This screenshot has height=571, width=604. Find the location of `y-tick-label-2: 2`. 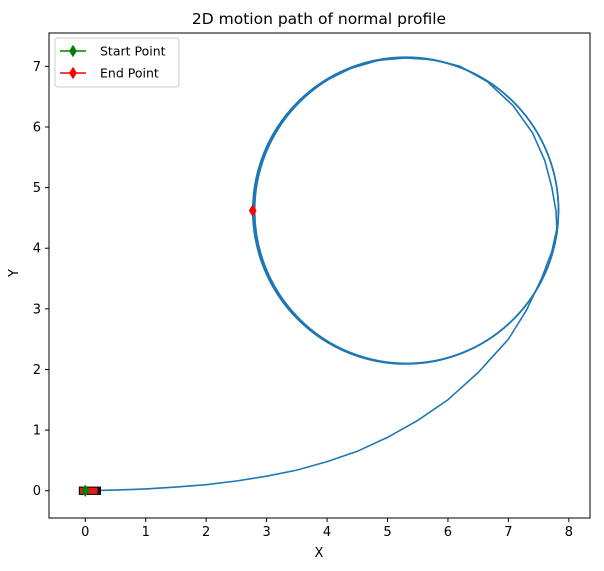

y-tick-label-2: 2 is located at coordinates (37, 370).